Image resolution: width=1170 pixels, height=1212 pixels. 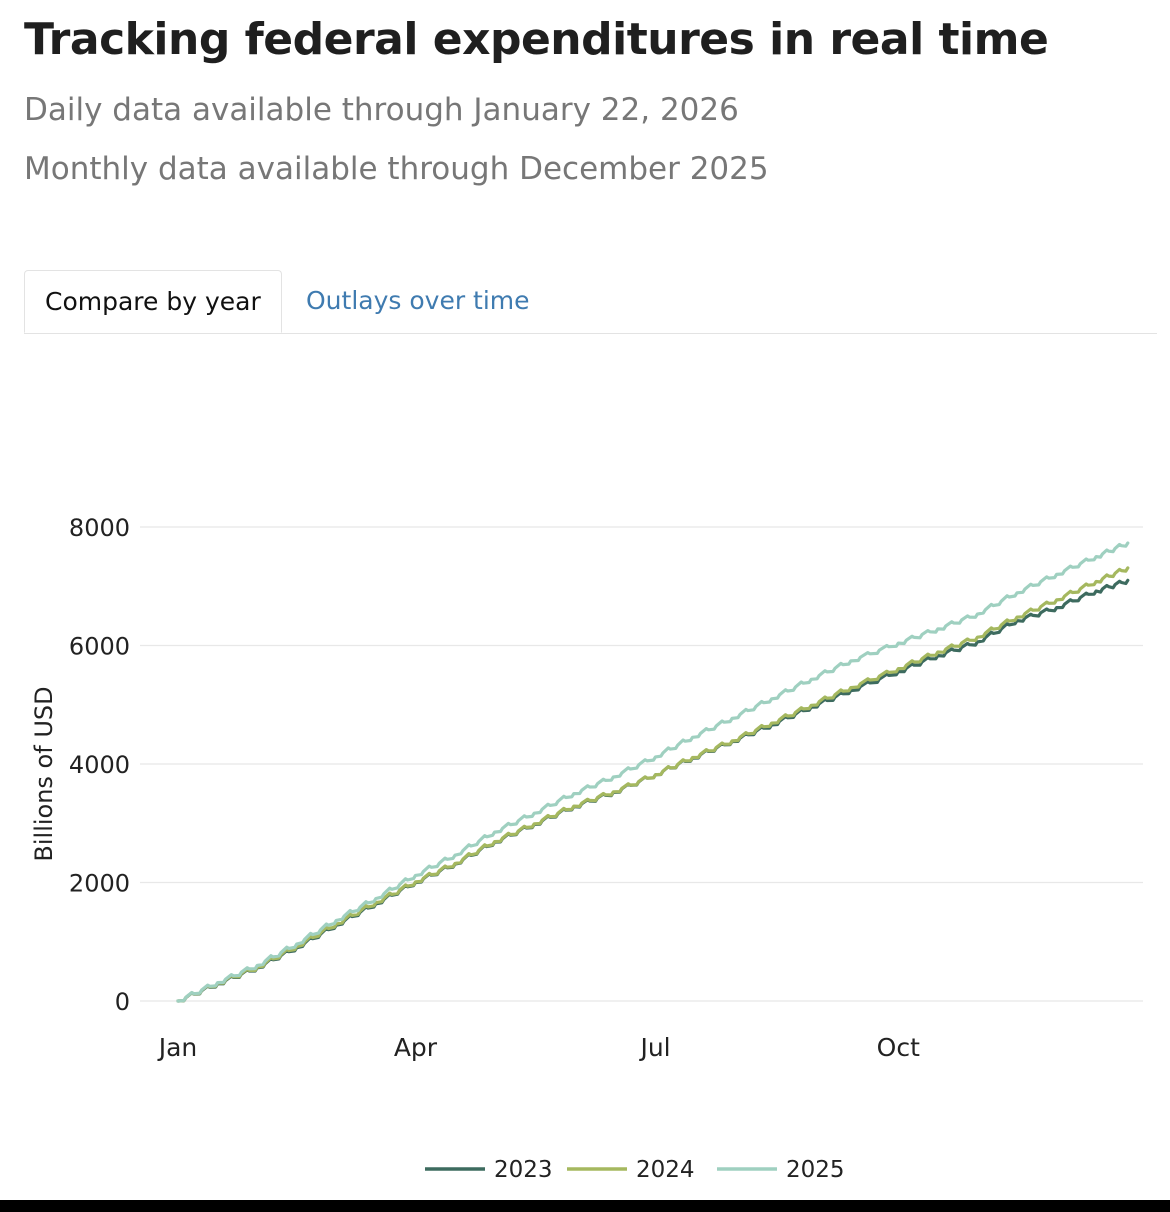 What do you see at coordinates (416, 1047) in the screenshot?
I see `x-tick-label: Apr` at bounding box center [416, 1047].